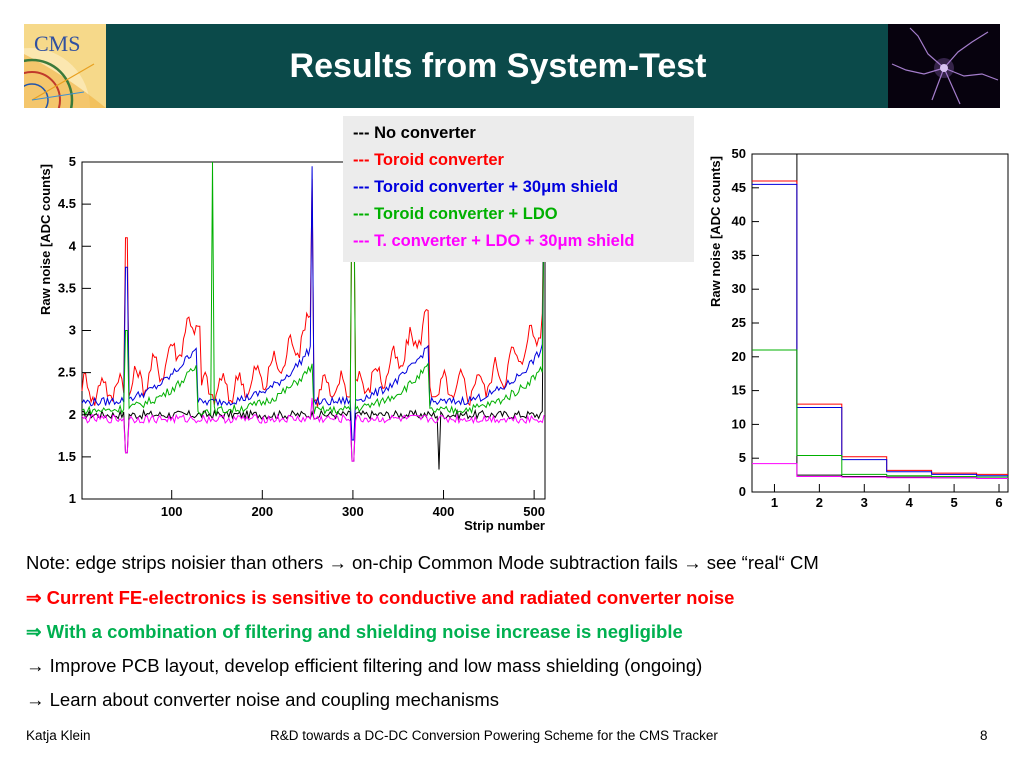 The width and height of the screenshot is (1024, 768). What do you see at coordinates (819, 502) in the screenshot?
I see `right-x-tick-label: 2` at bounding box center [819, 502].